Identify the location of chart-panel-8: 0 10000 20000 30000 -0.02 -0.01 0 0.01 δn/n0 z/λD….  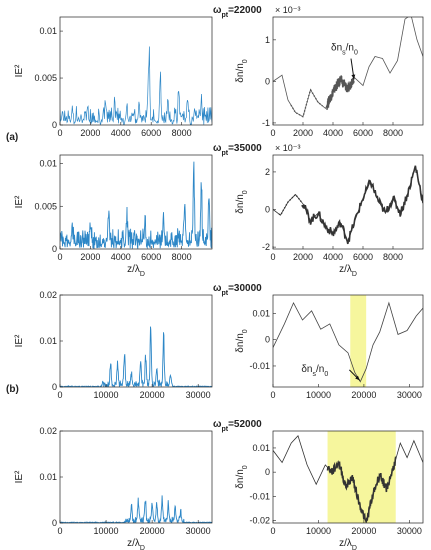
(318, 484).